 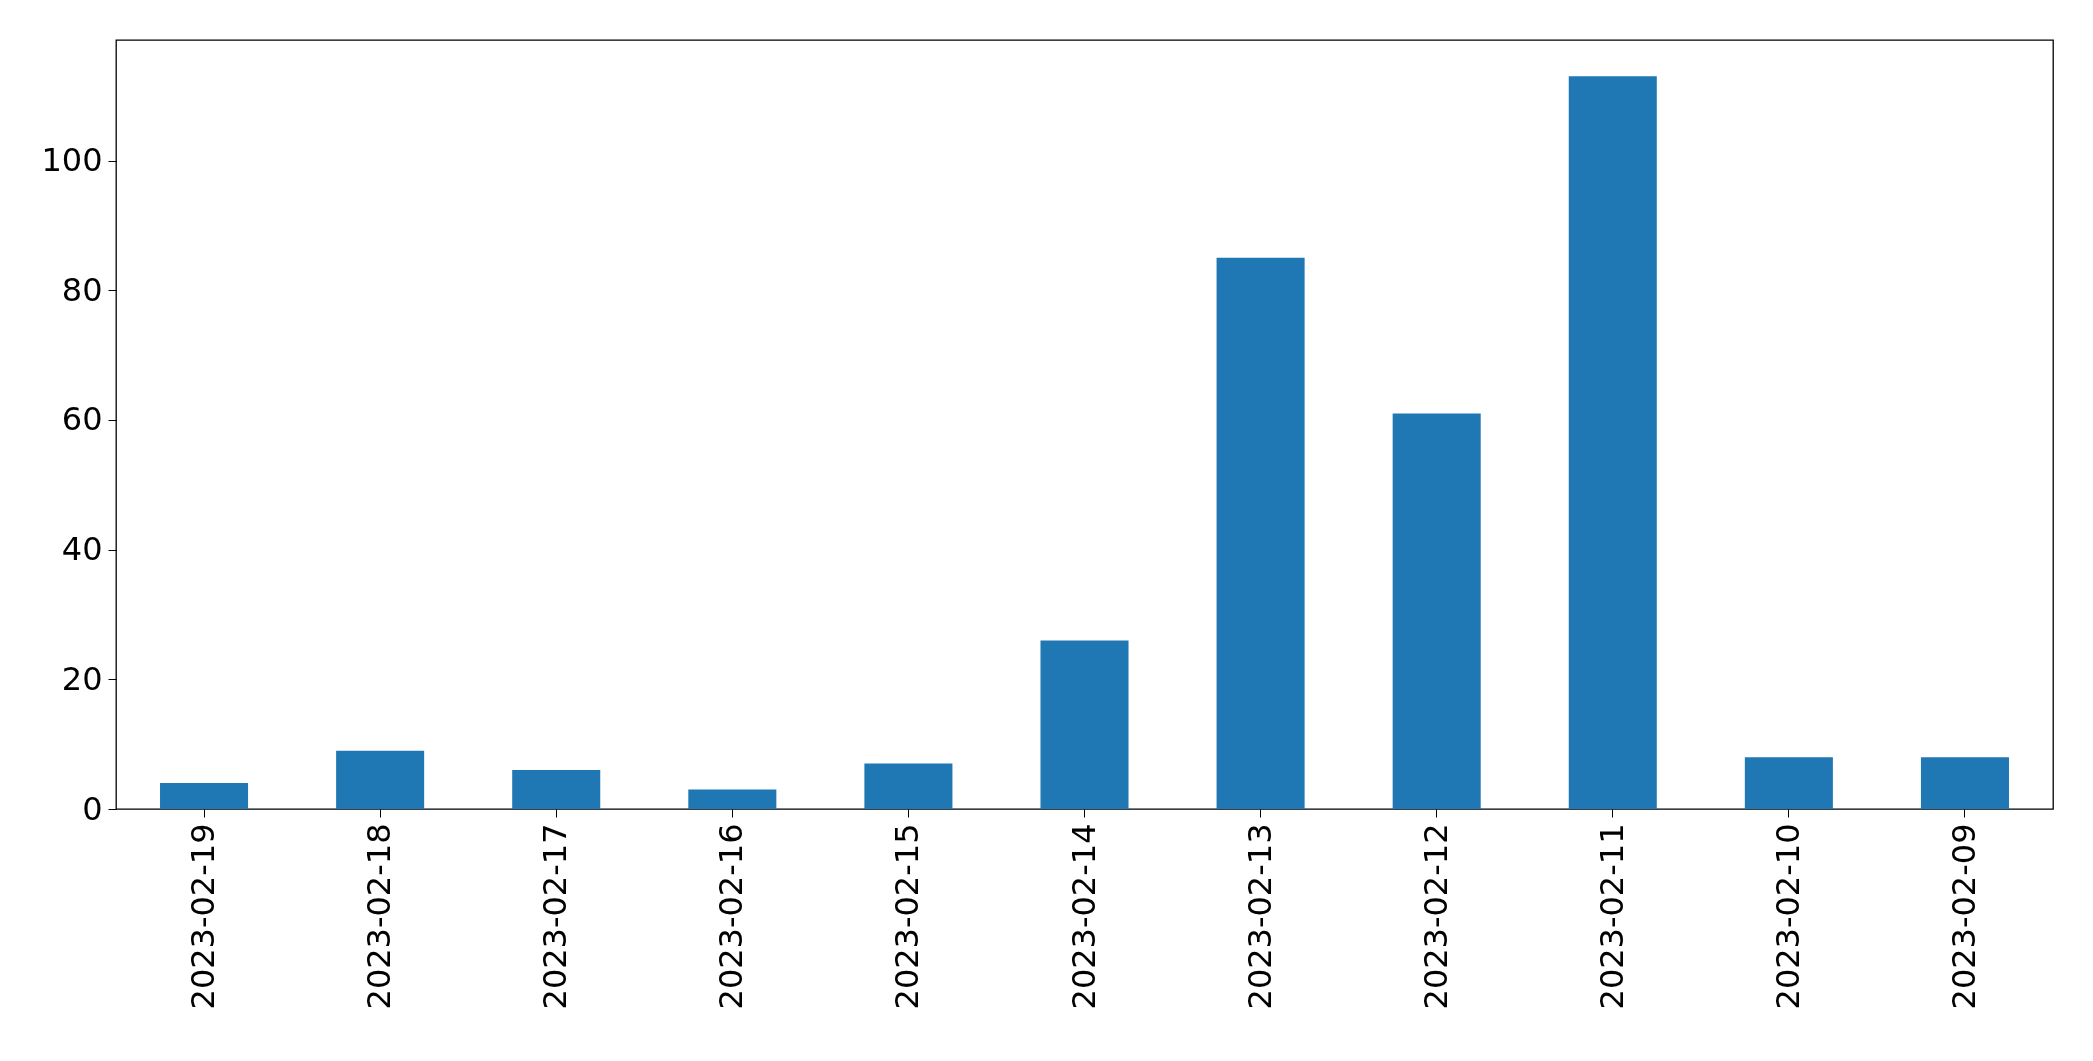 I want to click on y-tick-label: 0, so click(x=92, y=808).